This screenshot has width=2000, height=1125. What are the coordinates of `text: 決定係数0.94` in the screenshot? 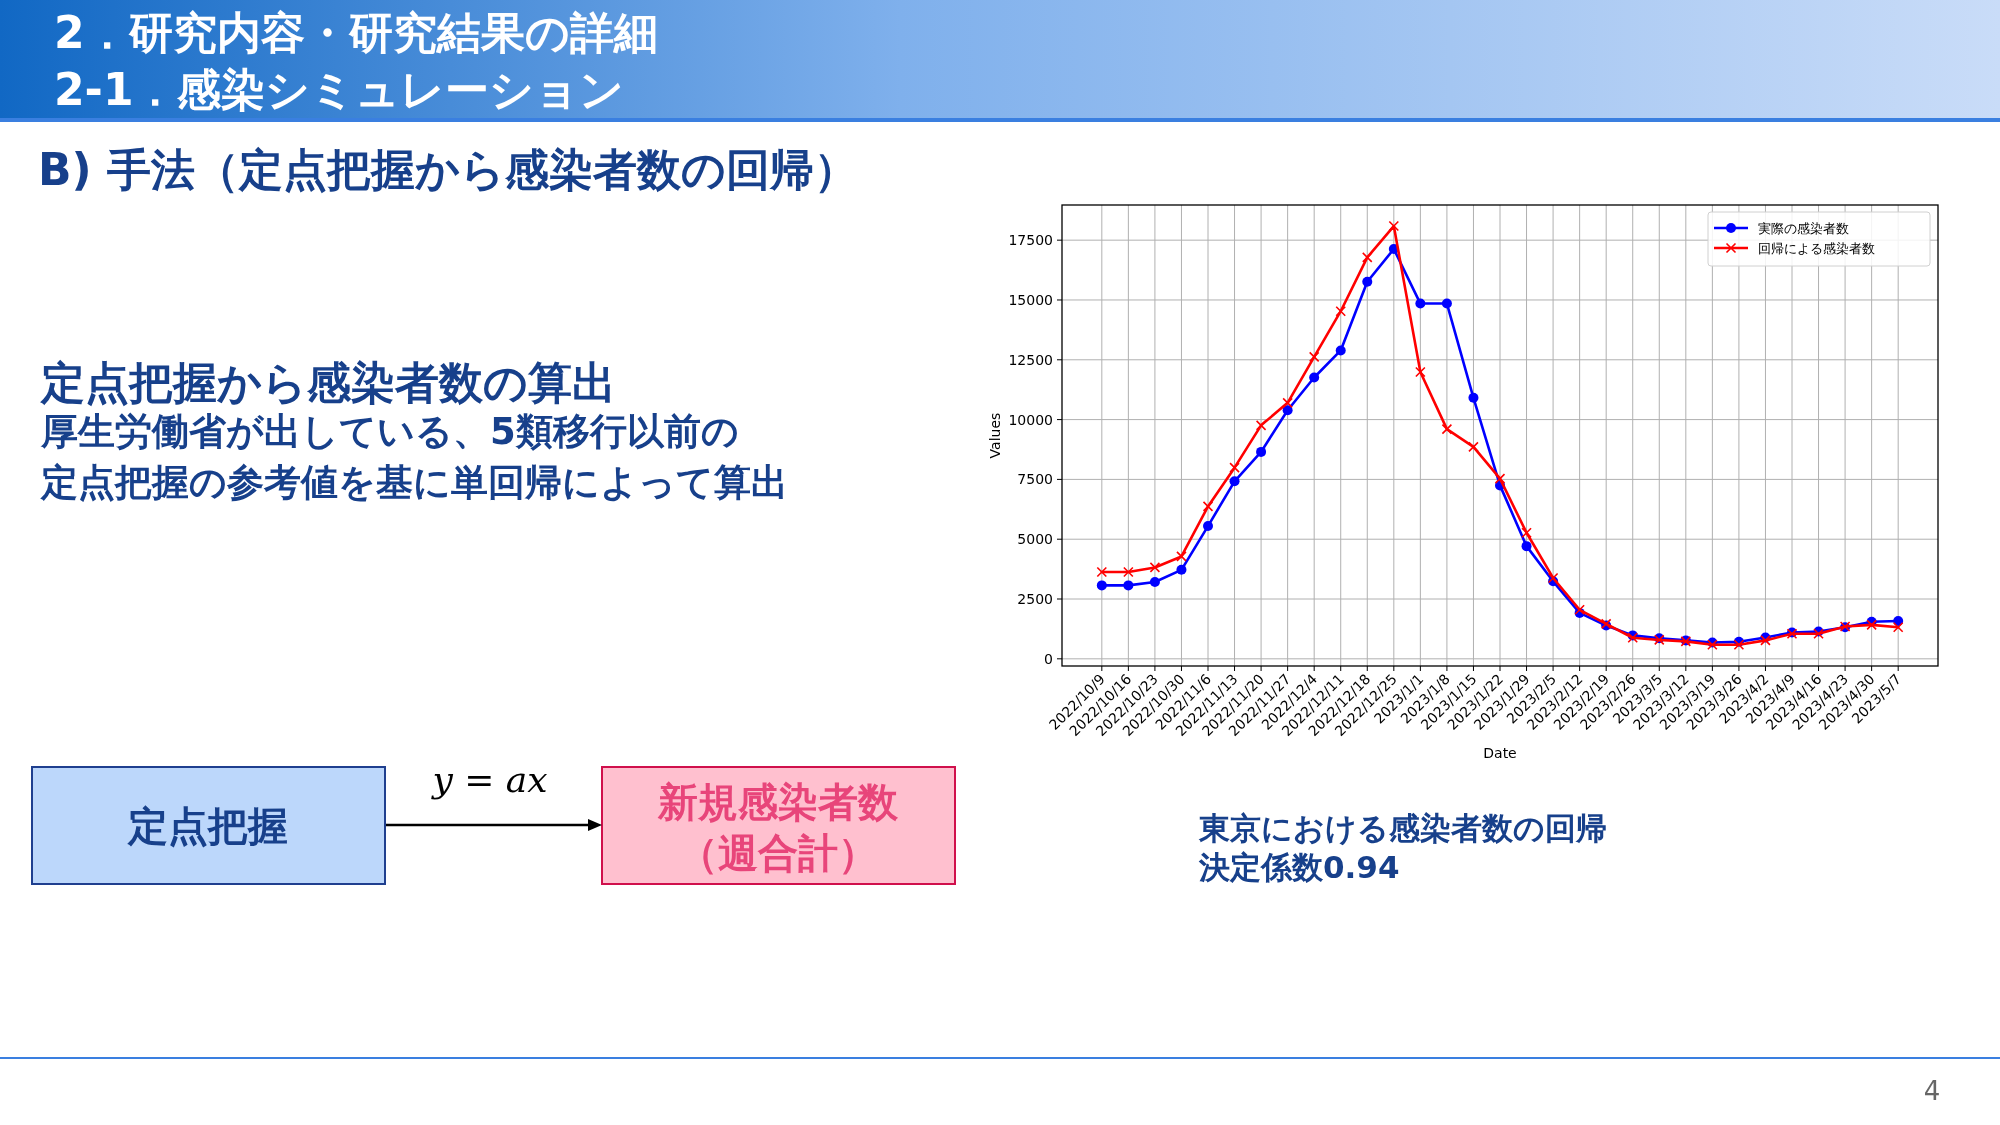 It's located at (1299, 867).